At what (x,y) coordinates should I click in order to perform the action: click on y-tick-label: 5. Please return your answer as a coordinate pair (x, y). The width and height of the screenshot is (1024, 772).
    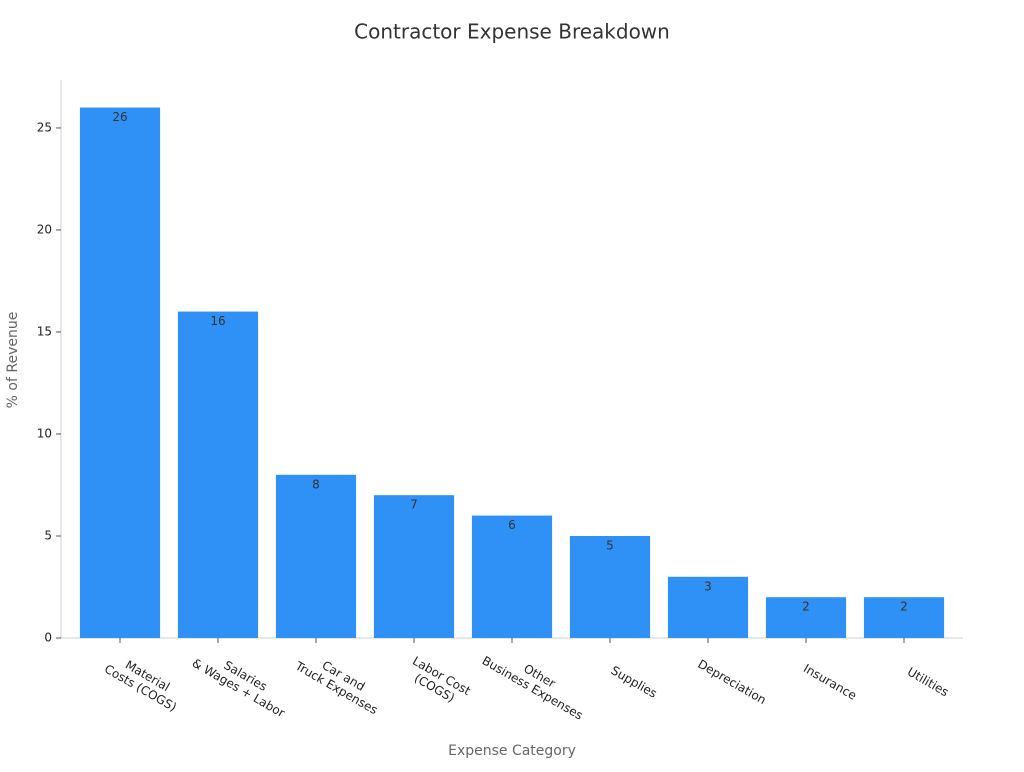
    Looking at the image, I should click on (48, 535).